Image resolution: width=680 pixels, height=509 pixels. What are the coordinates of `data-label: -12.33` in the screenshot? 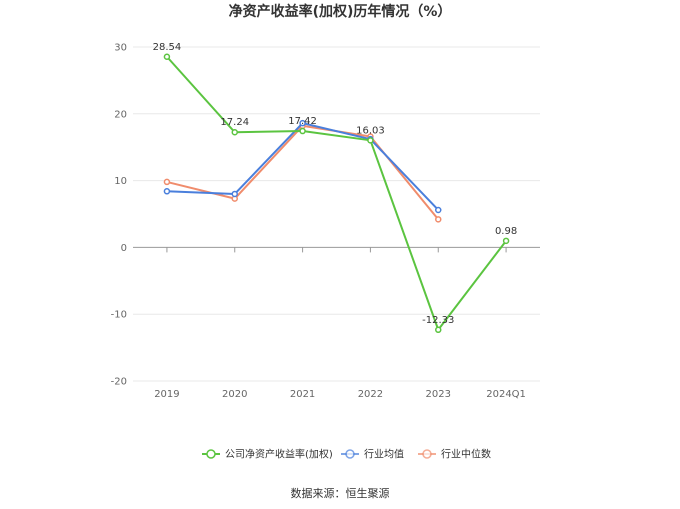 It's located at (438, 320).